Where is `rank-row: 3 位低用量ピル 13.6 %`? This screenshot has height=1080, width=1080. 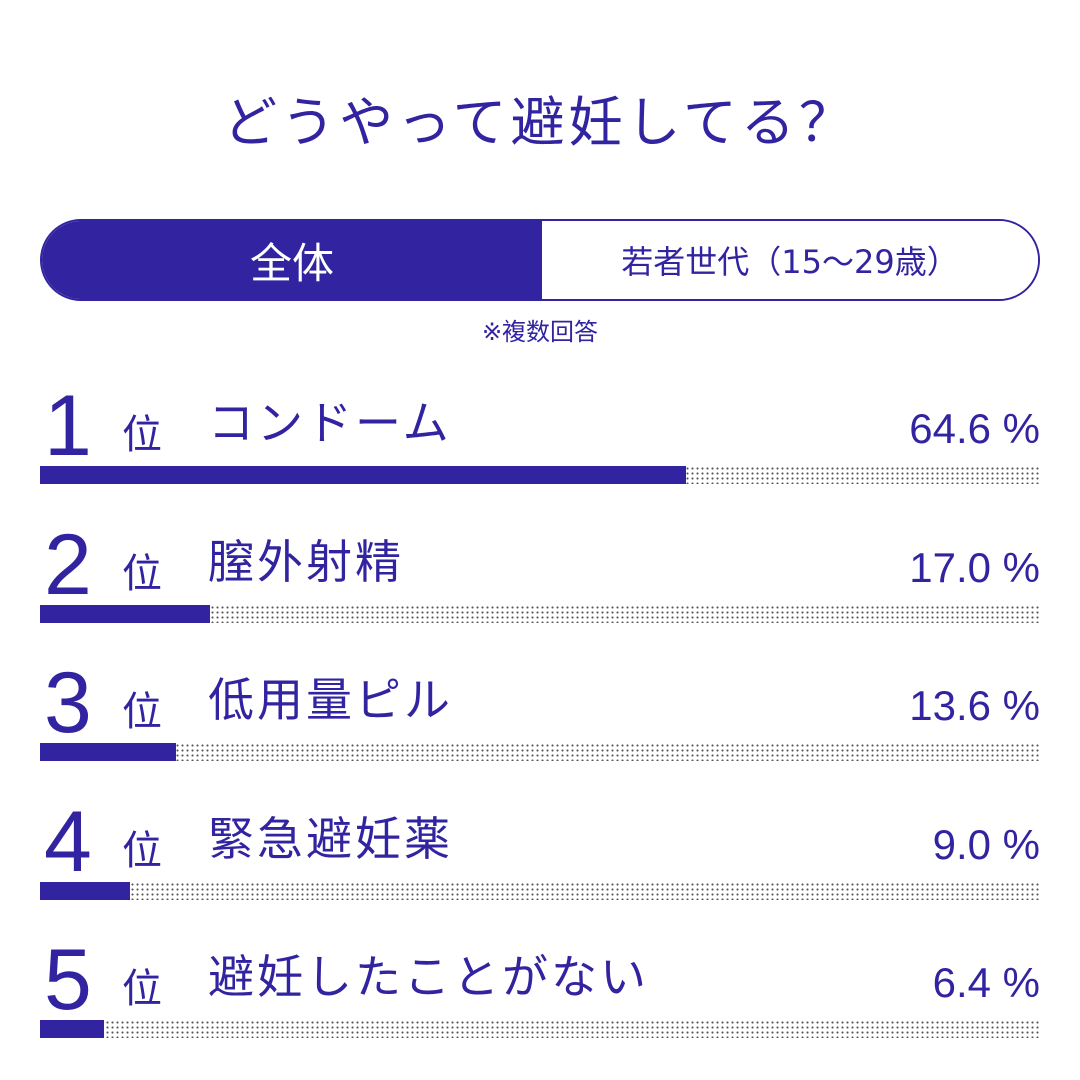
rank-row: 3 位低用量ピル 13.6 % is located at coordinates (540, 720).